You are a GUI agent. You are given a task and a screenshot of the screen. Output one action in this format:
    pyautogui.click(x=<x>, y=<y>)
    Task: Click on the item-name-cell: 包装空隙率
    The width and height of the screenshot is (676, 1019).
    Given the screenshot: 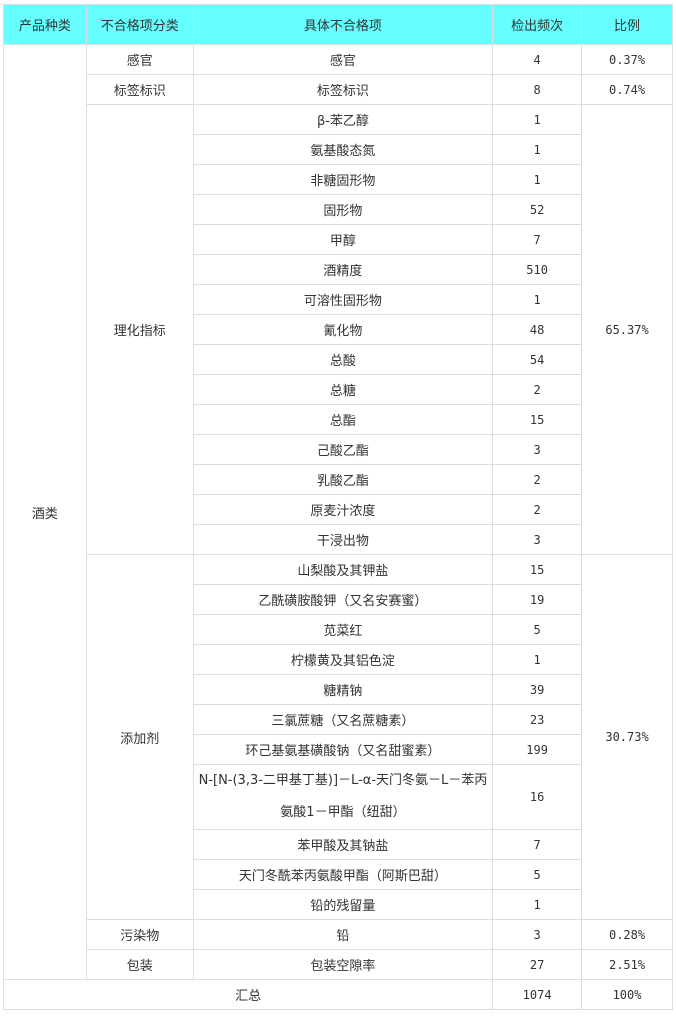 What is the action you would take?
    pyautogui.click(x=343, y=964)
    